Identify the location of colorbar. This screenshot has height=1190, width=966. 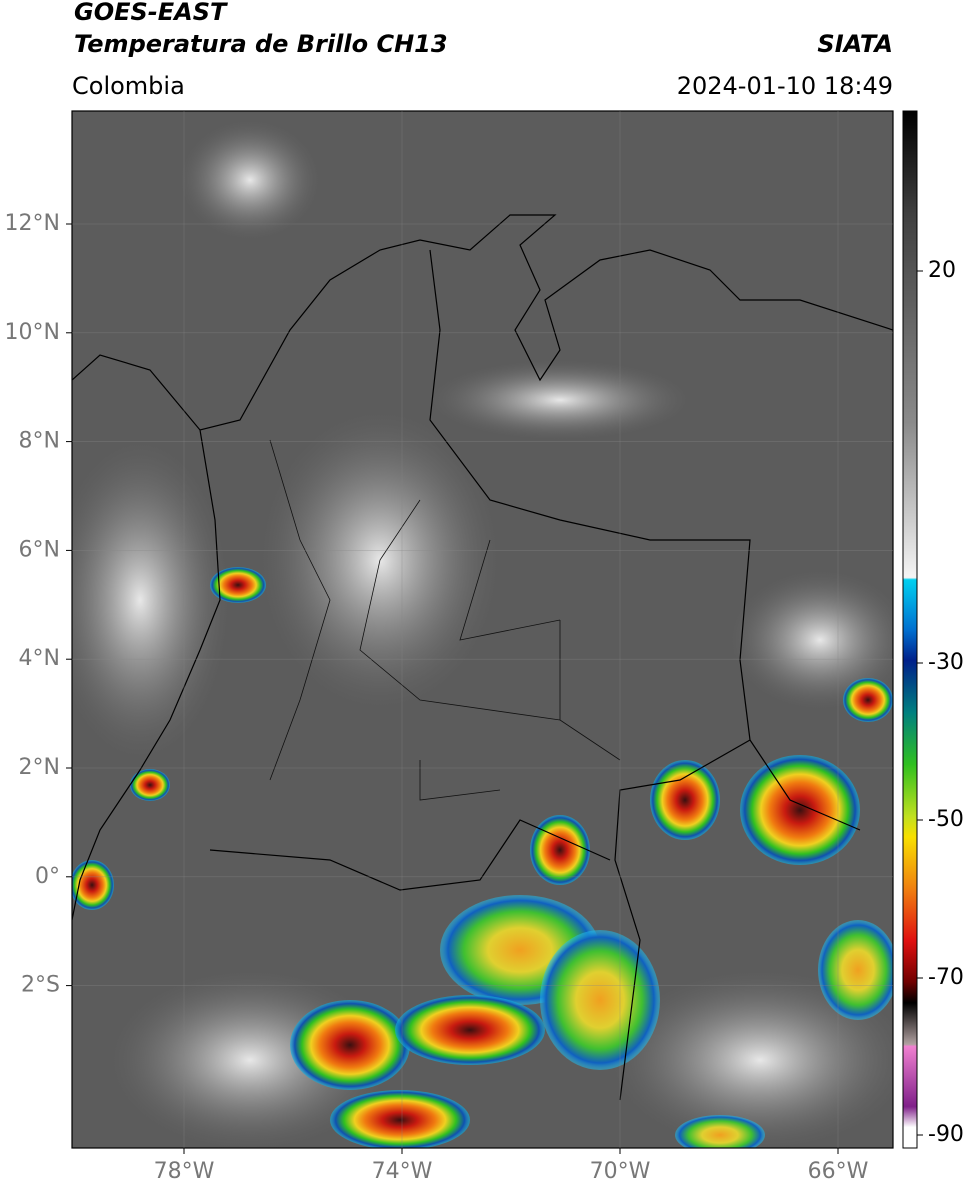
(910, 629).